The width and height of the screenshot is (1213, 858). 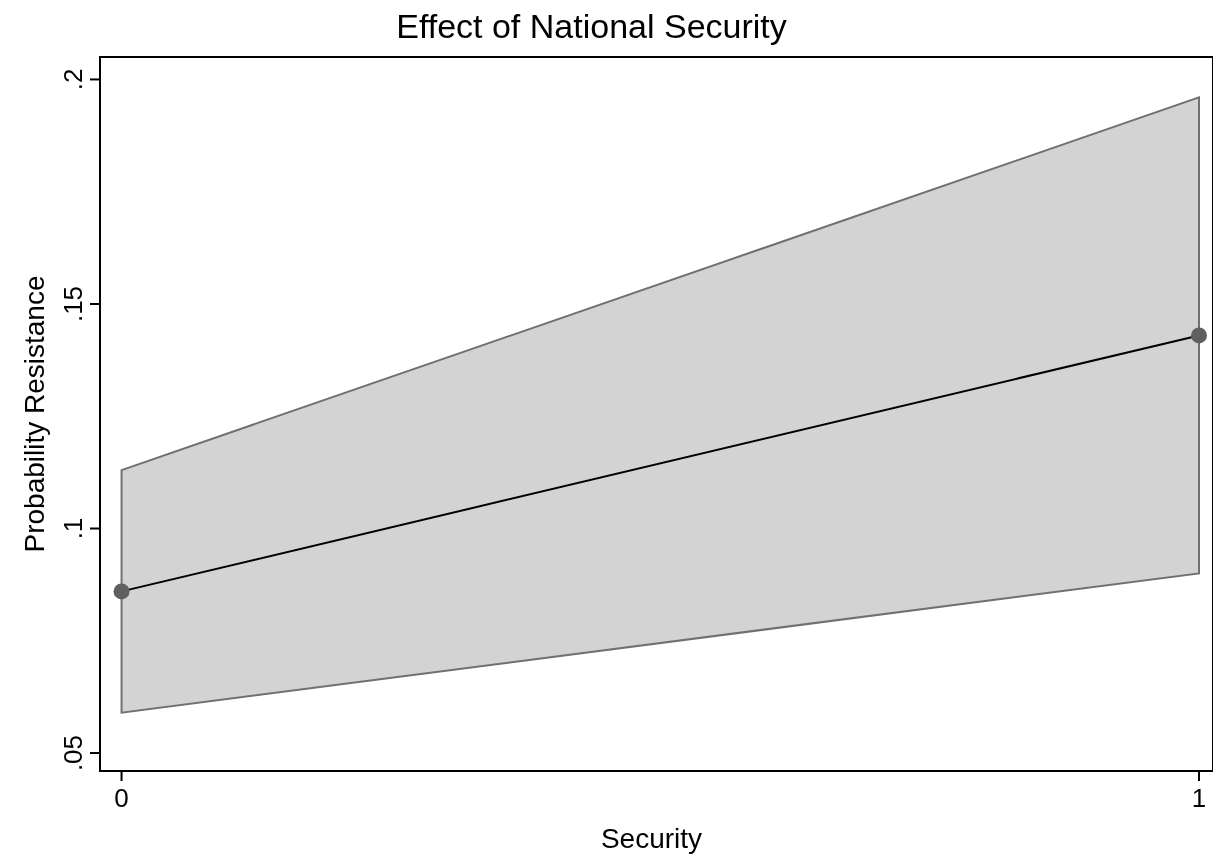 I want to click on y-axis-title: Probability Resistance, so click(x=34, y=414).